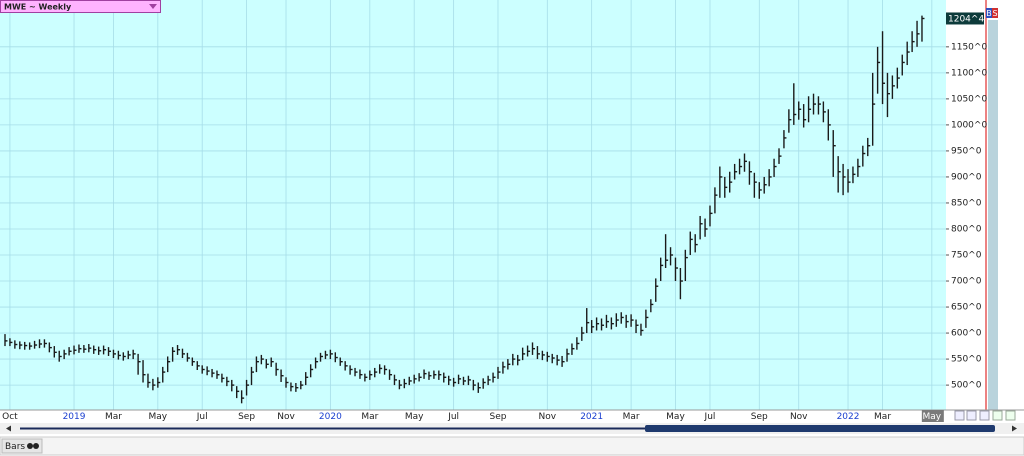 This screenshot has height=456, width=1024. What do you see at coordinates (966, 334) in the screenshot?
I see `y-tick-label: 600^0` at bounding box center [966, 334].